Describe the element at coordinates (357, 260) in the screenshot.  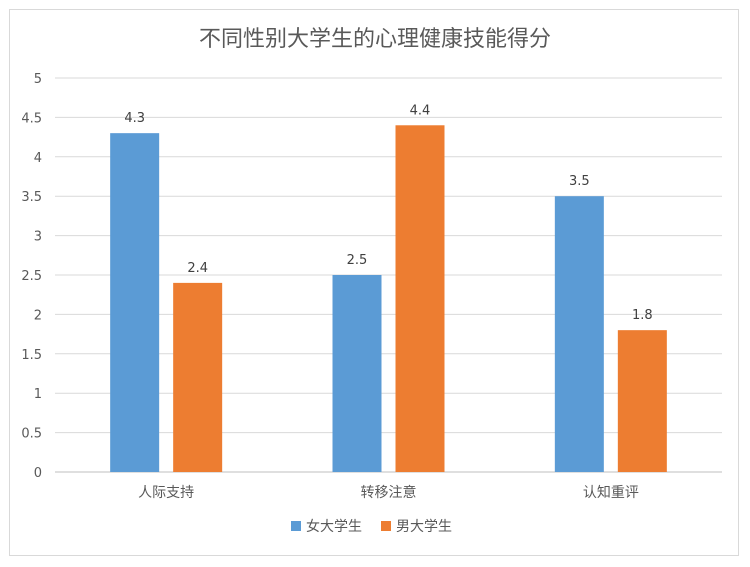
I see `data-label: 2.5` at that location.